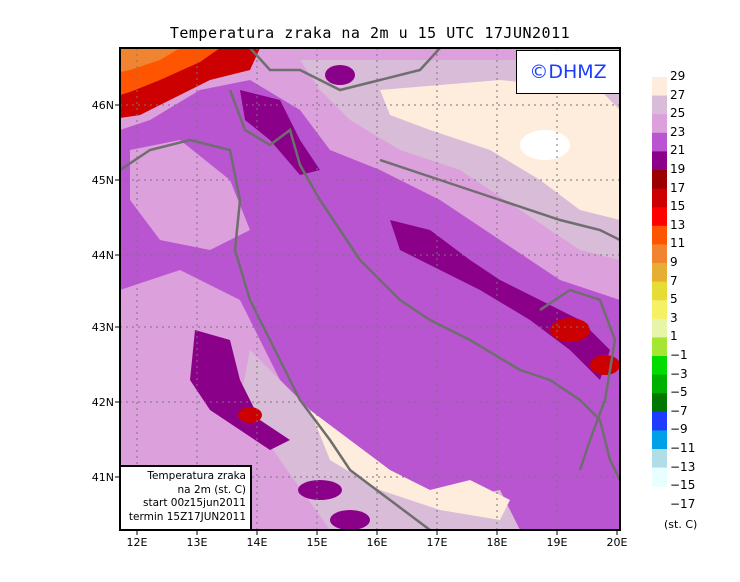  What do you see at coordinates (497, 542) in the screenshot?
I see `x-tick-label: 18E` at bounding box center [497, 542].